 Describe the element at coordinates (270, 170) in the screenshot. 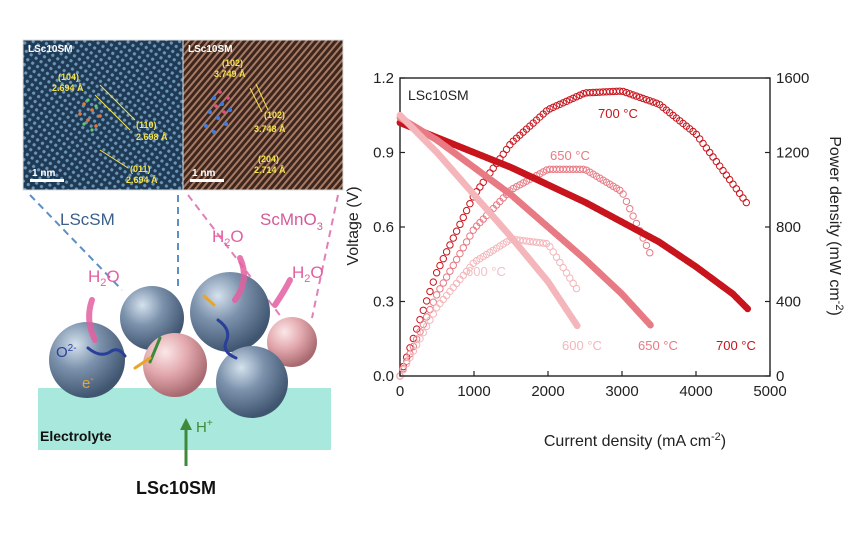

I see `tem-right-d-3: 2.714 Å` at that location.